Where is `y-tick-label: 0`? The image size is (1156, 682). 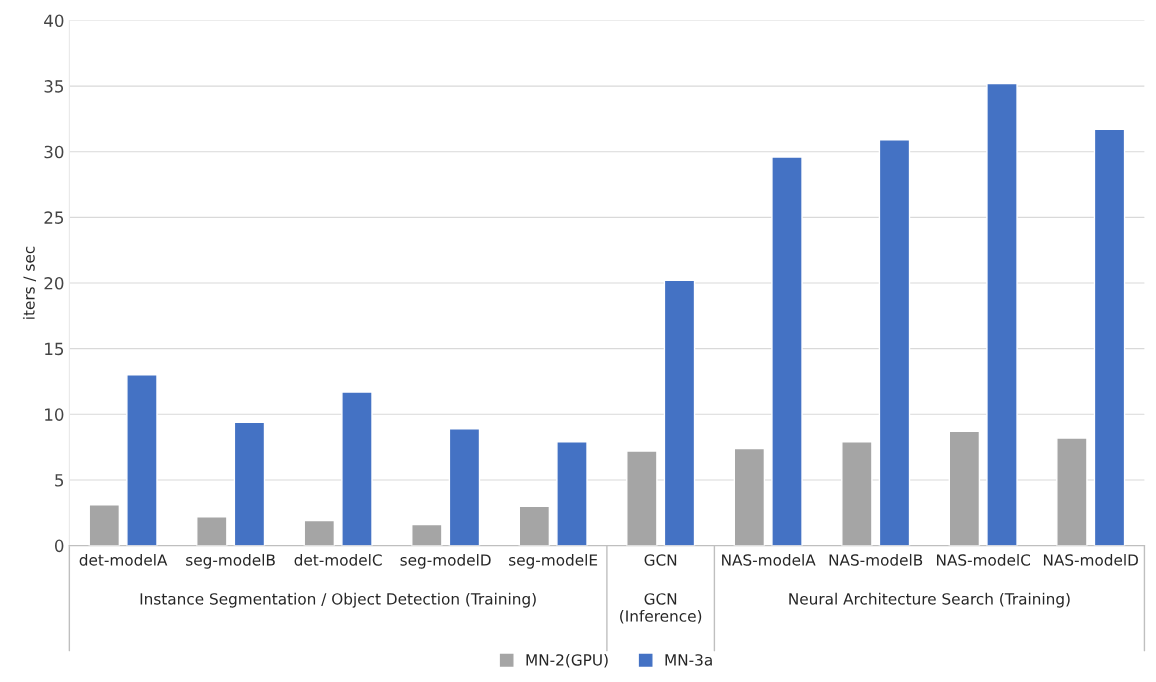
y-tick-label: 0 is located at coordinates (59, 546).